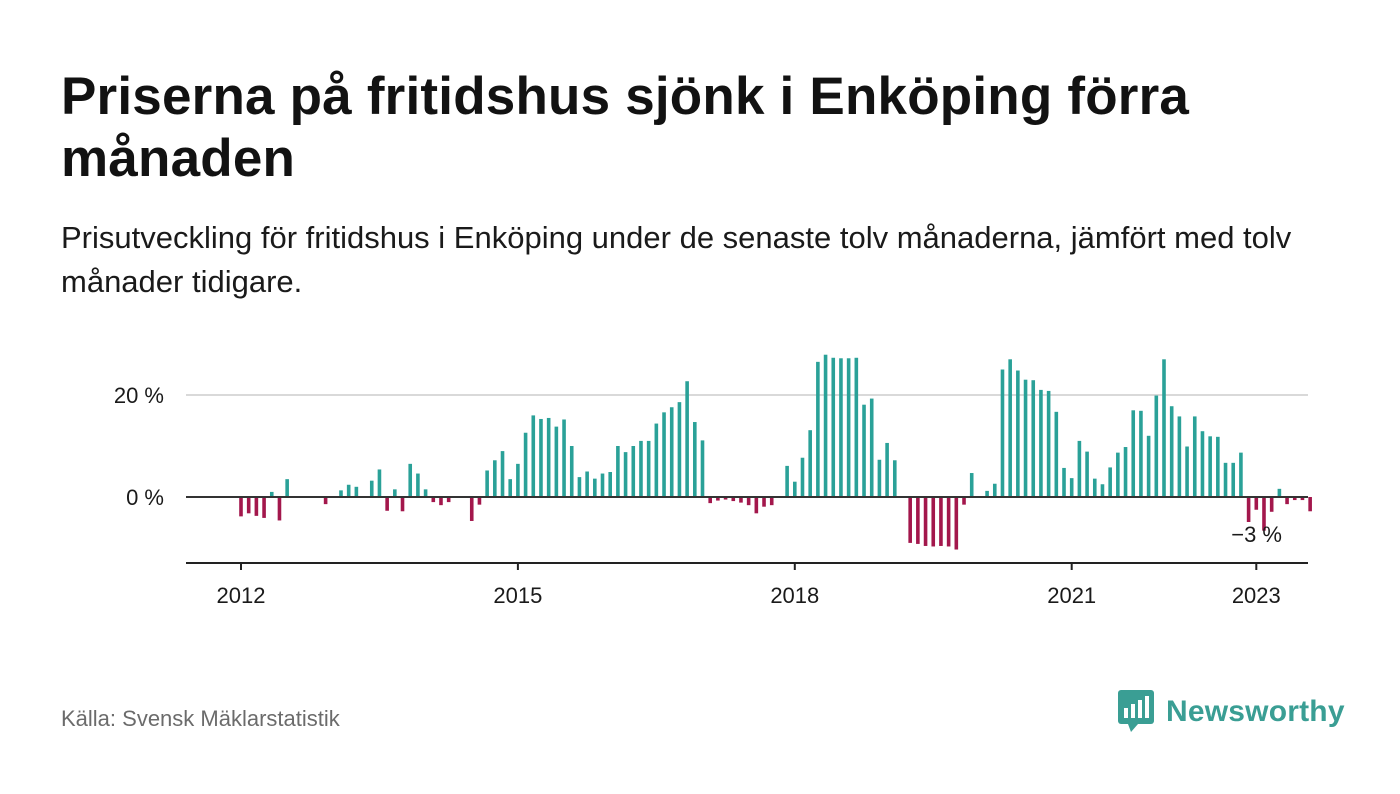 The width and height of the screenshot is (1400, 794). What do you see at coordinates (1256, 595) in the screenshot?
I see `x-tick-label: 2023` at bounding box center [1256, 595].